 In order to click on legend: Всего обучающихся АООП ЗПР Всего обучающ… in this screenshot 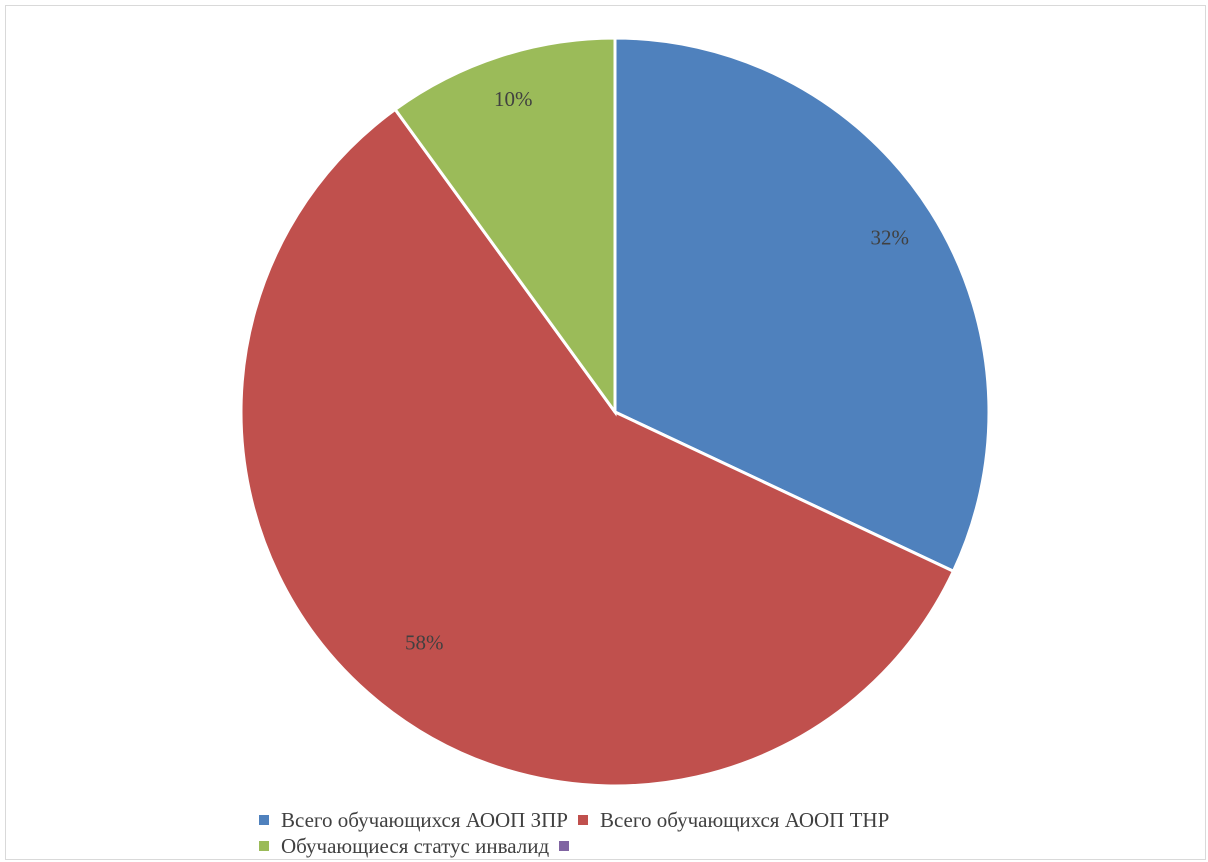, I will do `click(639, 833)`.